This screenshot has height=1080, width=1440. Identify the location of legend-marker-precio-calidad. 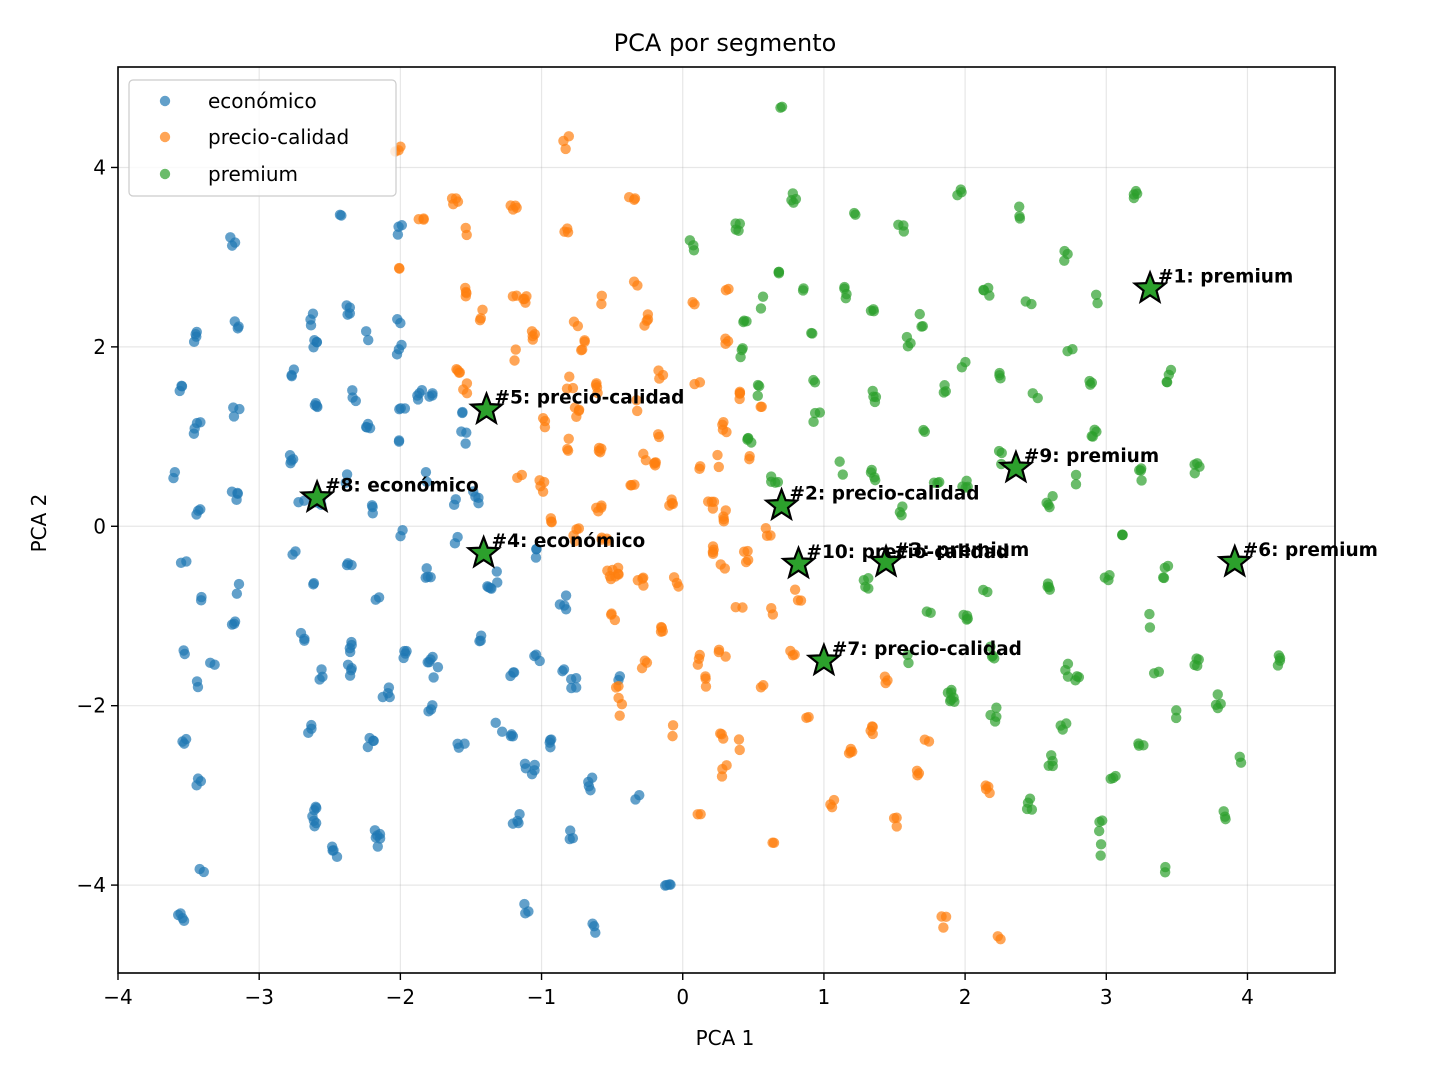
(165, 137).